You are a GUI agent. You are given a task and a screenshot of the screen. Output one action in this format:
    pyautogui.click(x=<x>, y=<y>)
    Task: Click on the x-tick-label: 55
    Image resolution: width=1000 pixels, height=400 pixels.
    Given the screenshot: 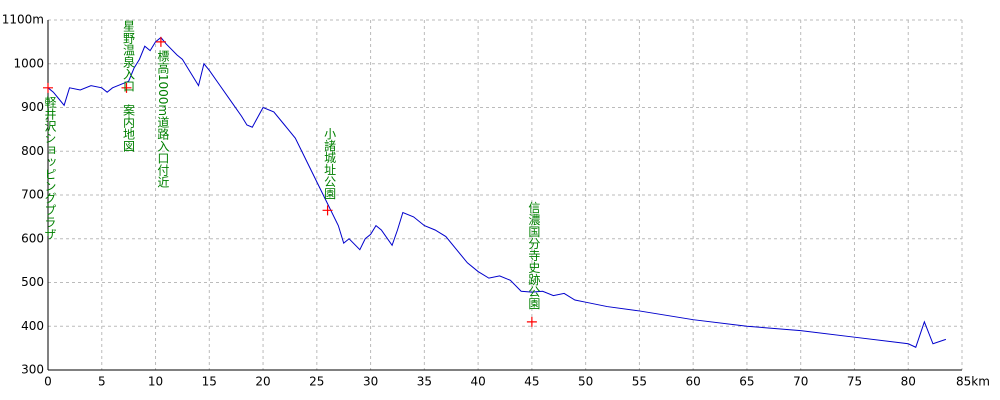 What is the action you would take?
    pyautogui.click(x=639, y=382)
    